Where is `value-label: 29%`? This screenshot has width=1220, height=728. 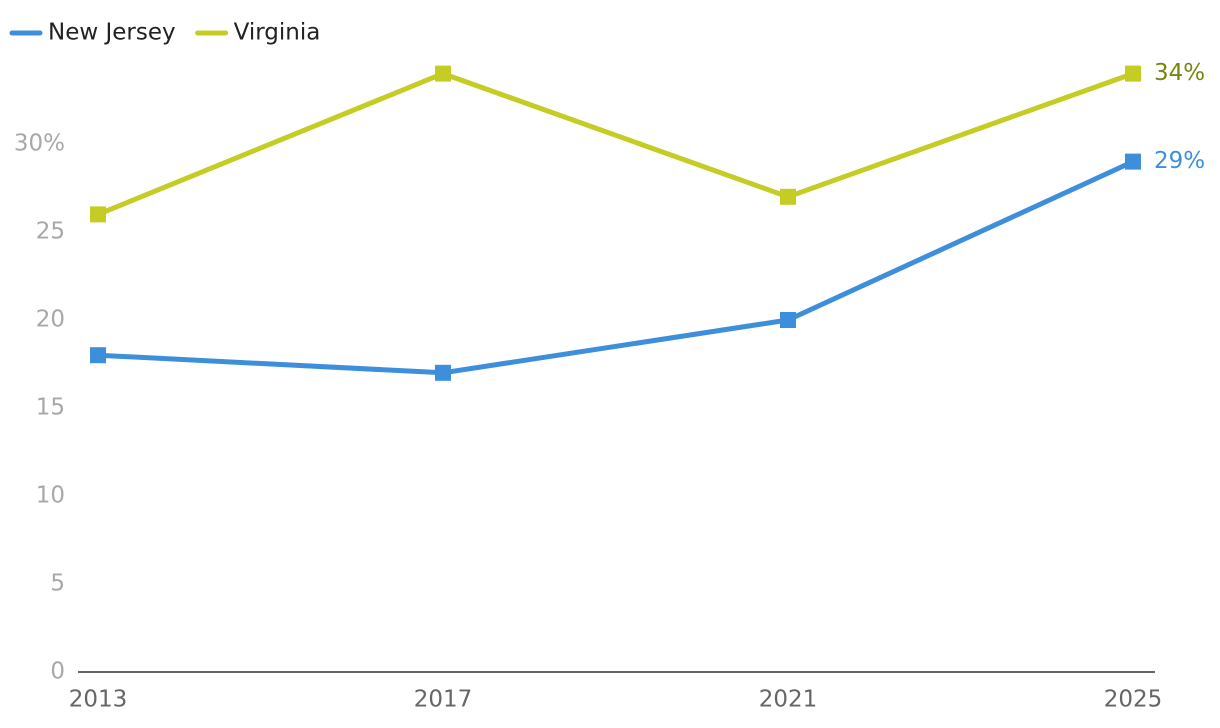
value-label: 29% is located at coordinates (1179, 161).